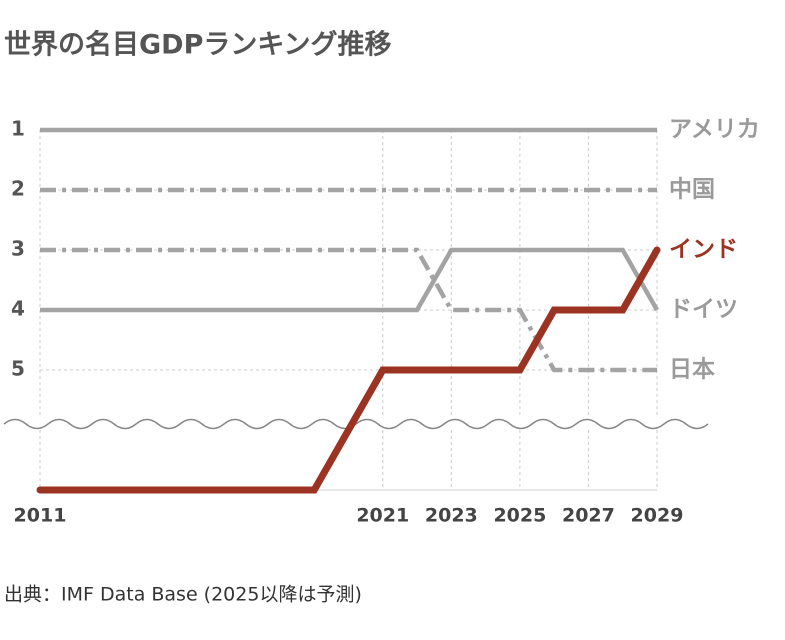 The width and height of the screenshot is (785, 640). I want to click on x-tick-label: 2021, so click(382, 516).